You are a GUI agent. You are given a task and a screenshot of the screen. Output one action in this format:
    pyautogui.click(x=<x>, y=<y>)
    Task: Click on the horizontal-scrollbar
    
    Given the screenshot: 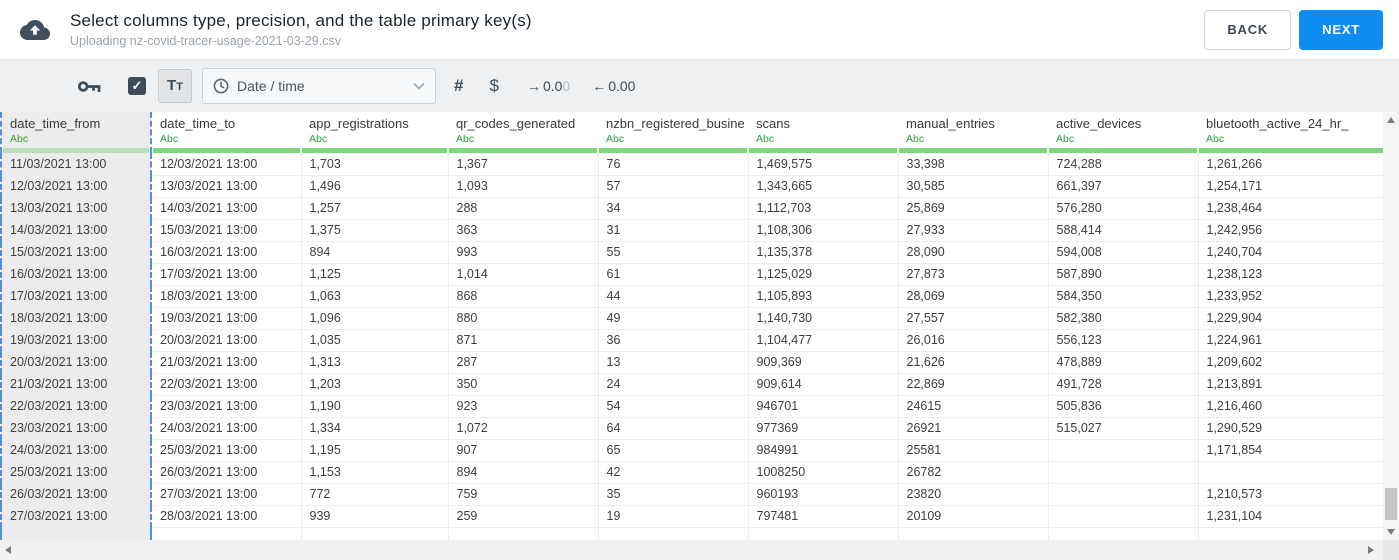 What is the action you would take?
    pyautogui.click(x=691, y=550)
    